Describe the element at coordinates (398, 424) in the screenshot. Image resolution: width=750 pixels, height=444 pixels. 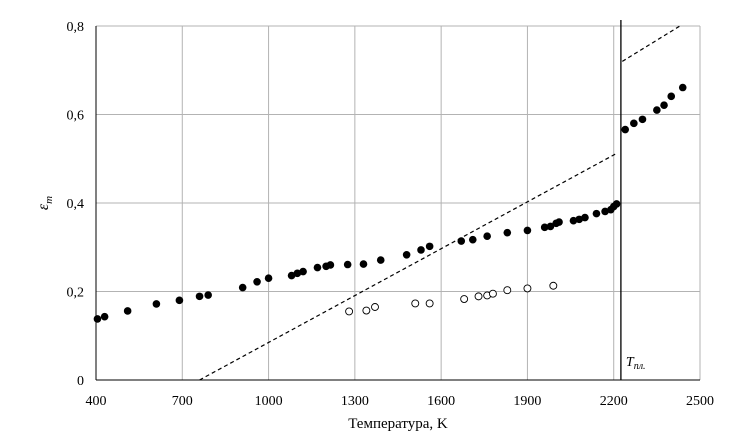
I see `x-axis-title: Температура, K` at that location.